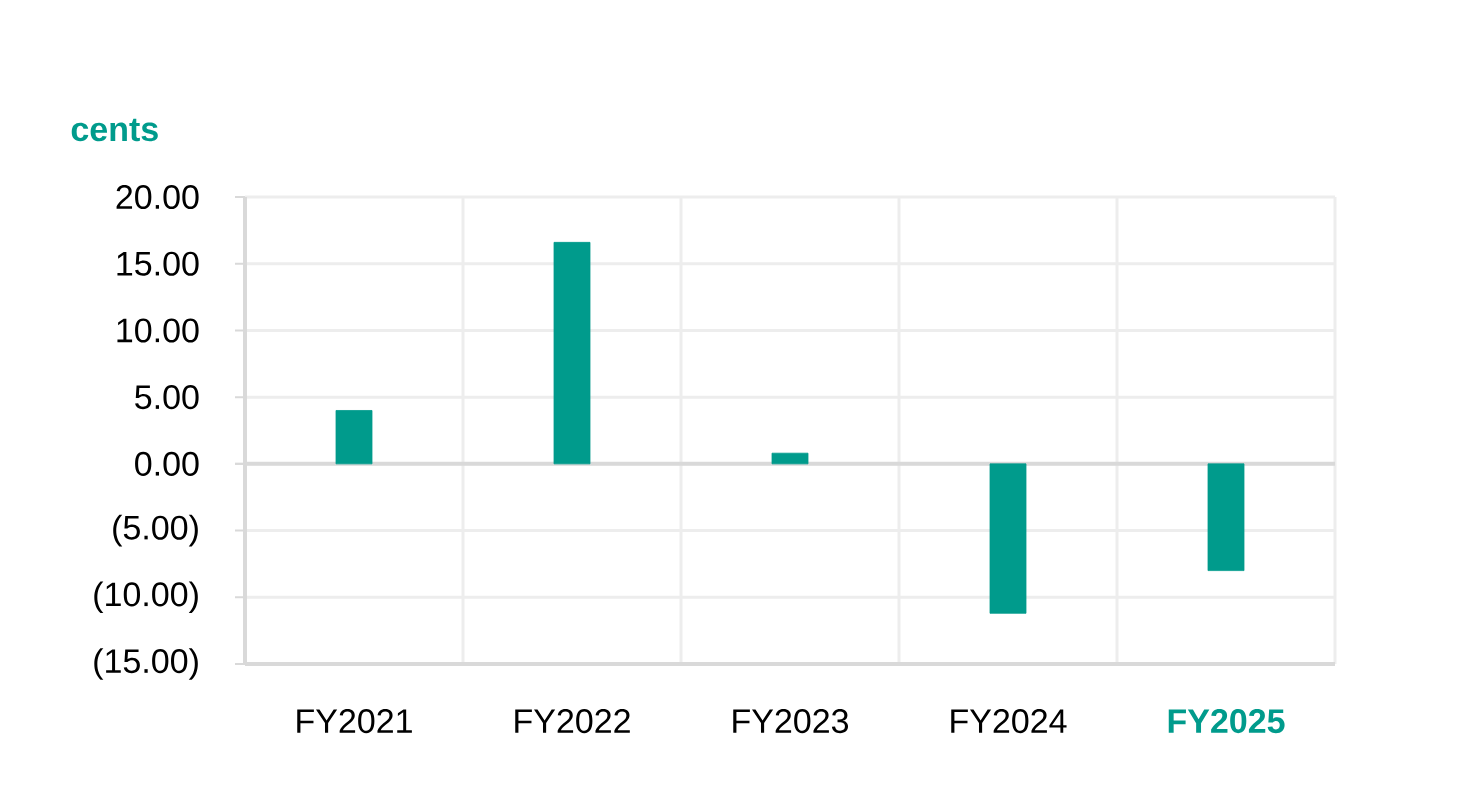  What do you see at coordinates (155, 530) in the screenshot?
I see `y-tick-label: (5.00)` at bounding box center [155, 530].